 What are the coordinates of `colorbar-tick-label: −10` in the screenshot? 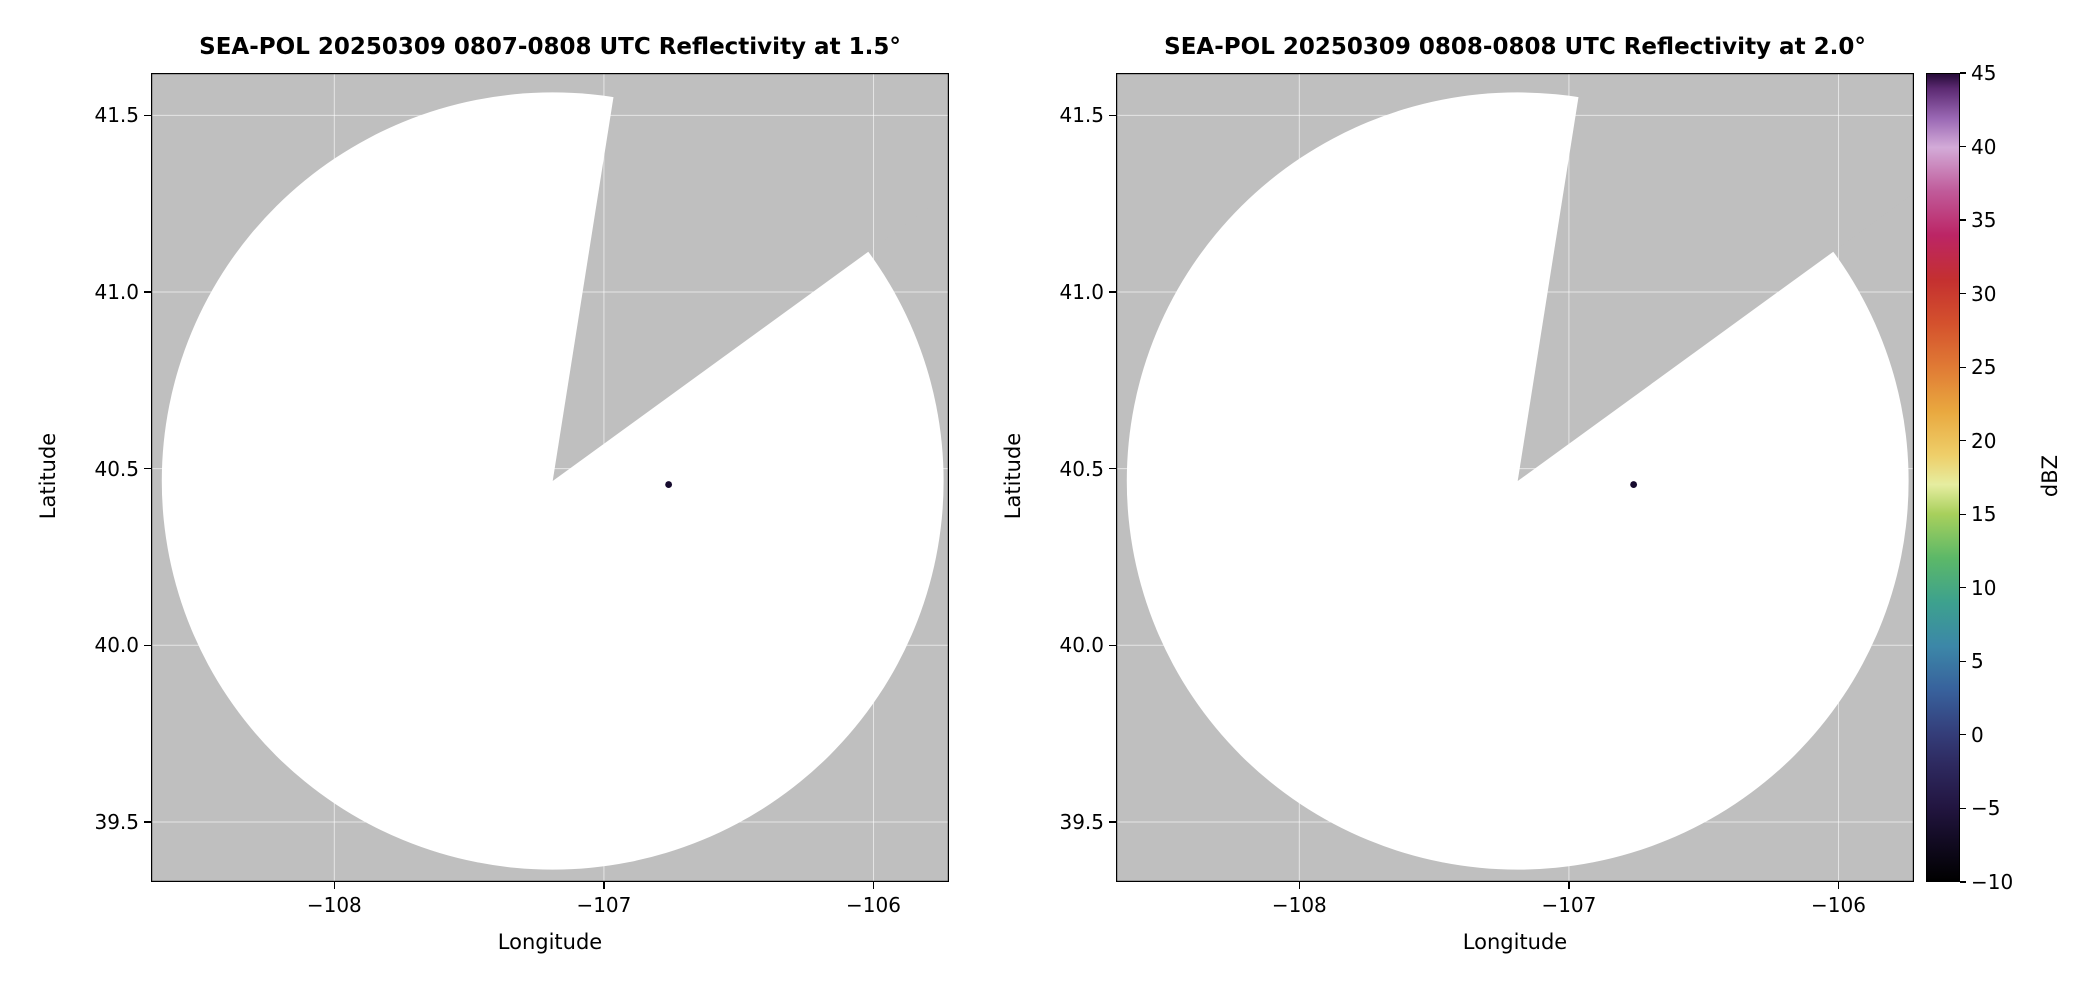 It's located at (1992, 882).